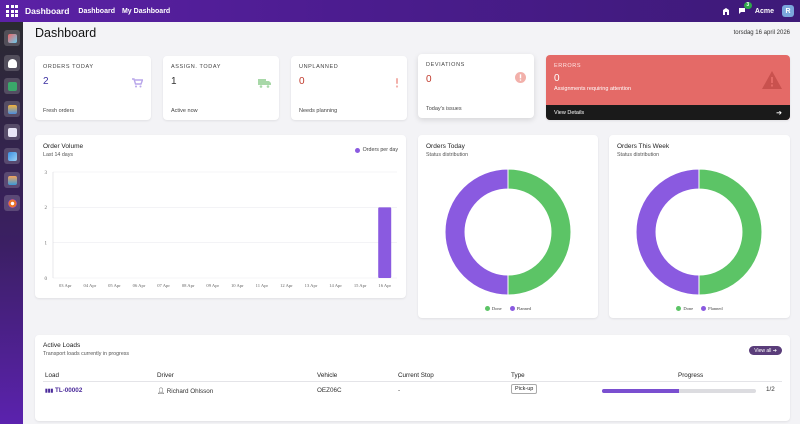 This screenshot has width=800, height=424. What do you see at coordinates (65, 285) in the screenshot?
I see `x-tick-label: 03 Apr` at bounding box center [65, 285].